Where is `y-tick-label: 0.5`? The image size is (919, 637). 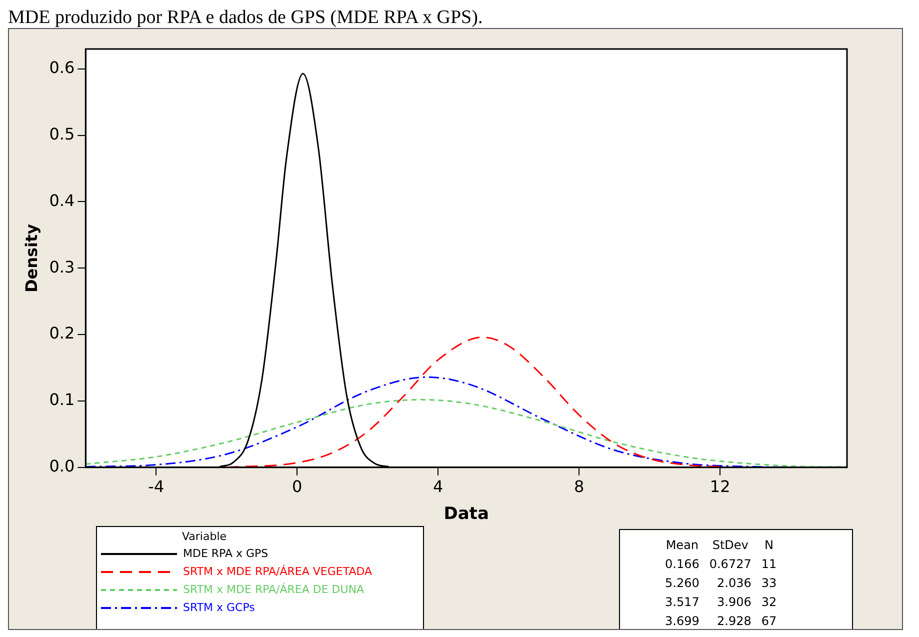
y-tick-label: 0.5 is located at coordinates (62, 134).